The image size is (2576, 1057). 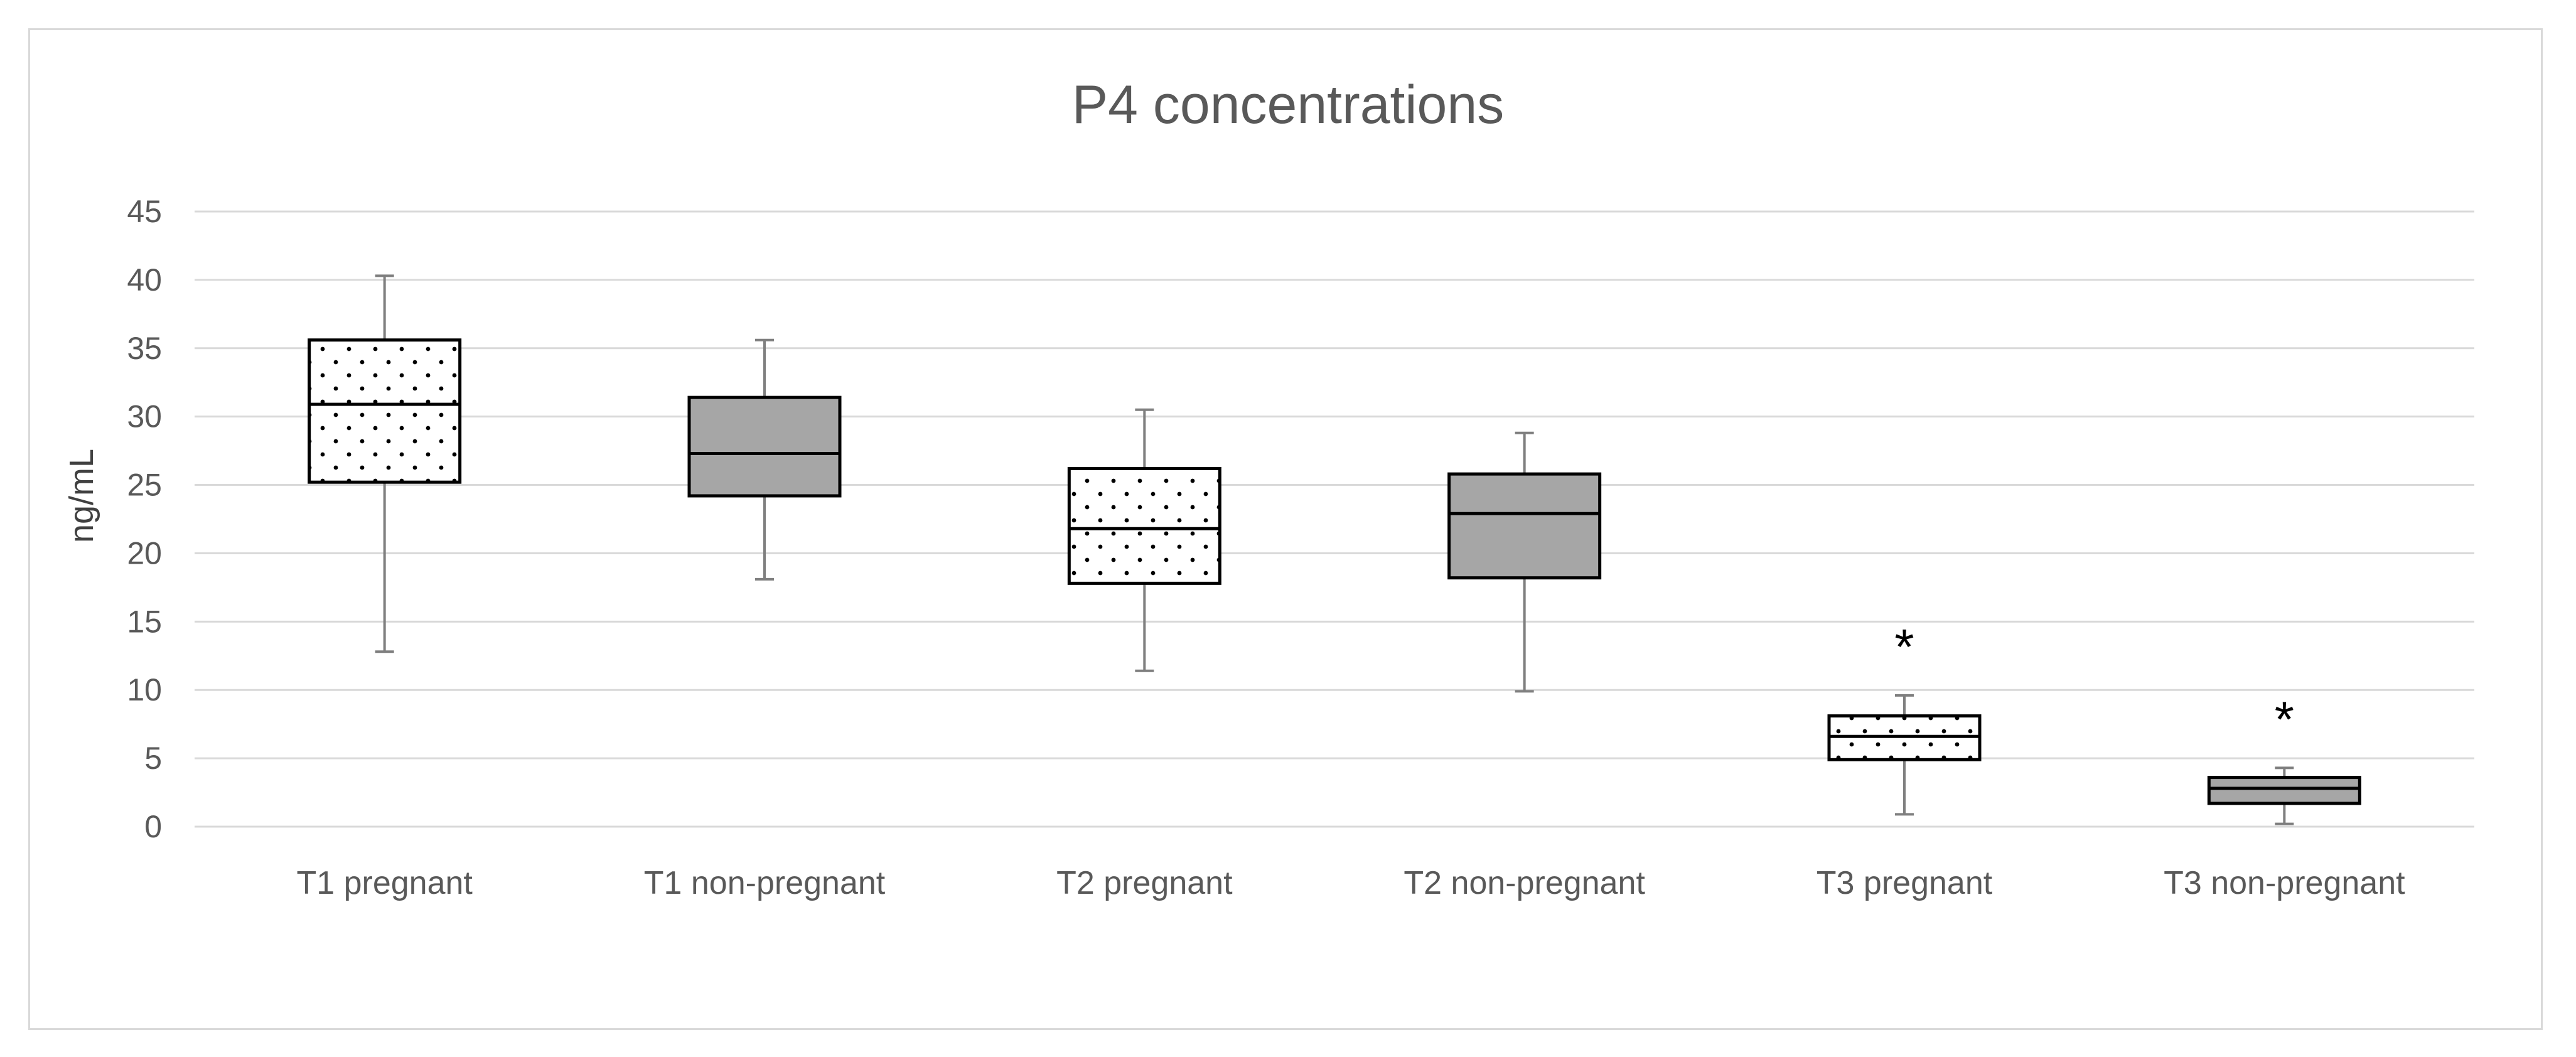 I want to click on y-tick-label: 15, so click(x=144, y=621).